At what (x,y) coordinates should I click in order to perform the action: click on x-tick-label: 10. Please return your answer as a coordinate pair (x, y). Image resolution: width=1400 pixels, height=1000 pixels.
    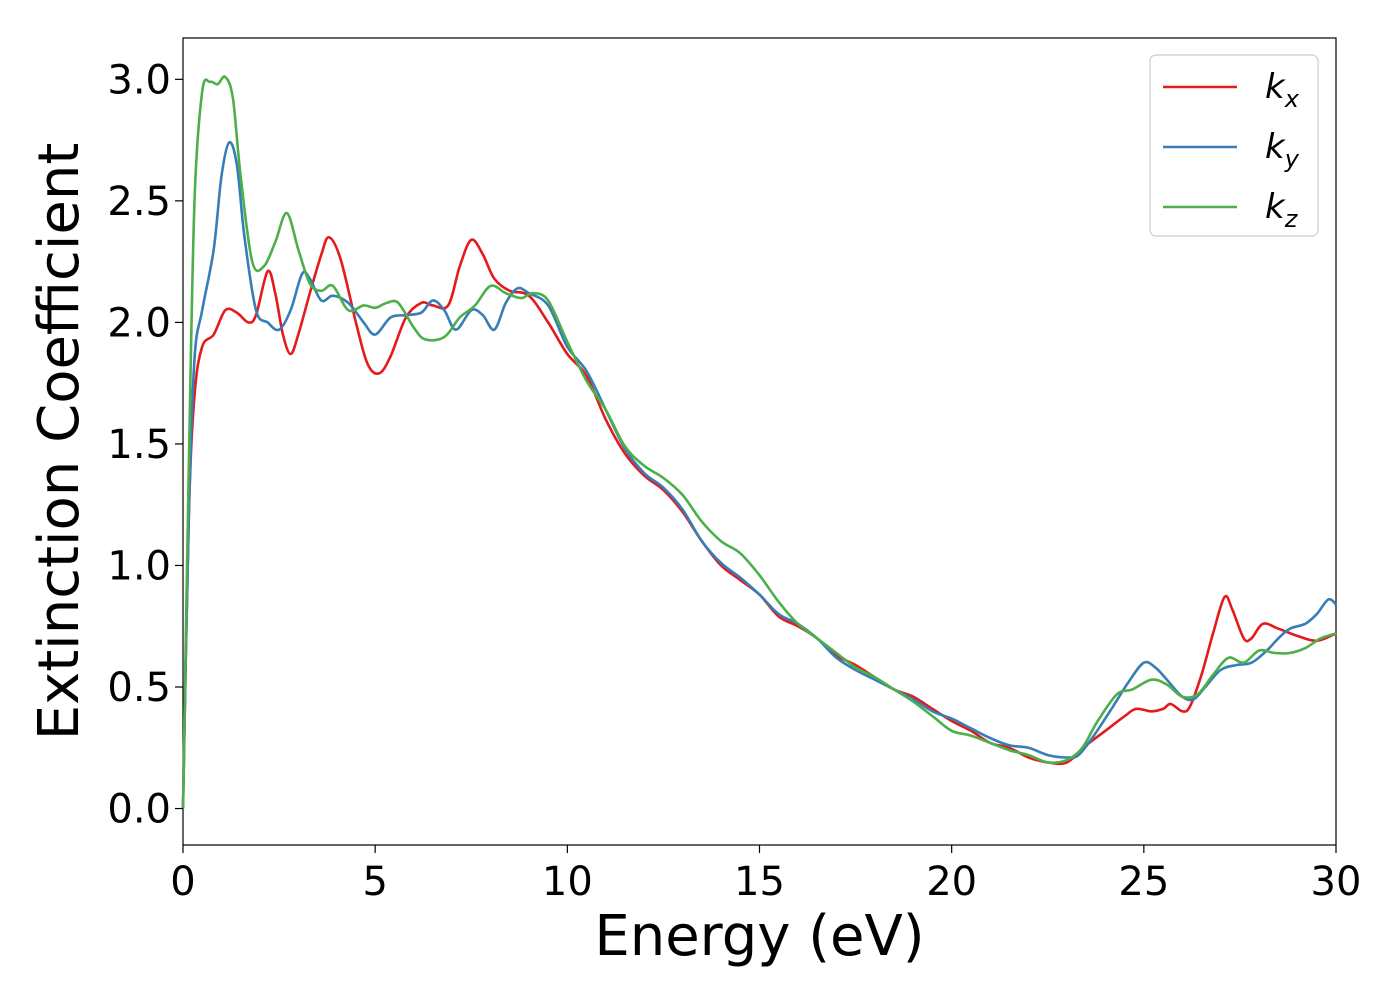
    Looking at the image, I should click on (567, 882).